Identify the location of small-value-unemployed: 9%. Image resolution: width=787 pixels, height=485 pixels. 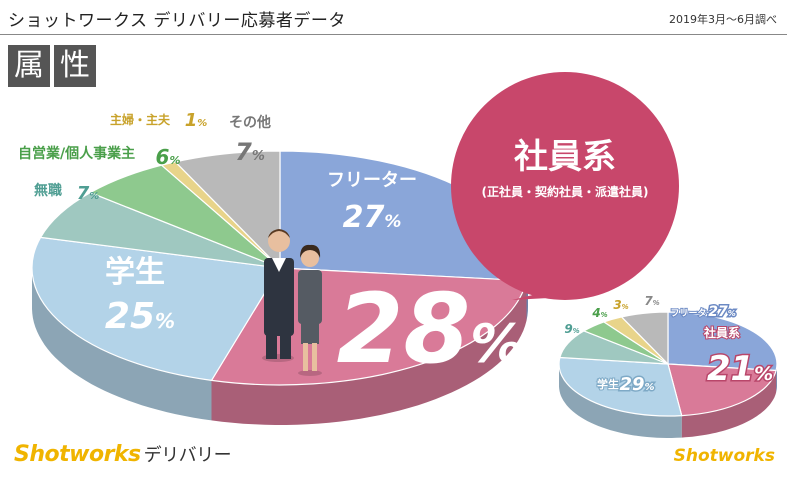
(571, 329).